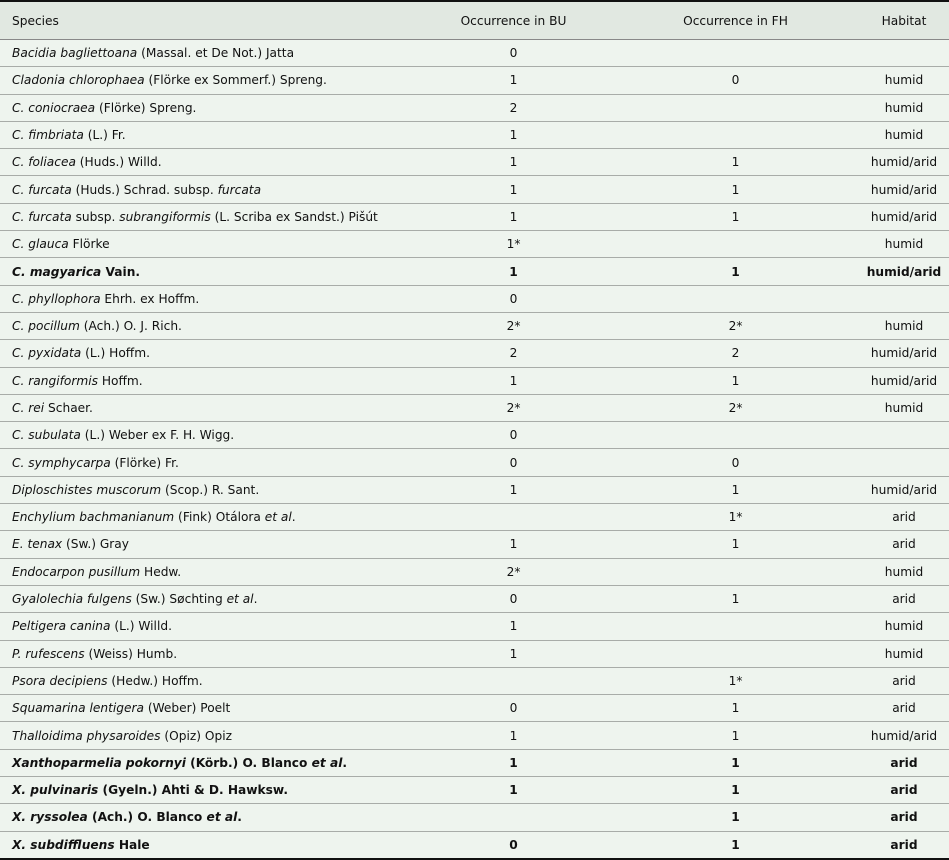  What do you see at coordinates (235, 80) in the screenshot?
I see `species-authority: (Flörke ex Sommerf.) Spreng.` at bounding box center [235, 80].